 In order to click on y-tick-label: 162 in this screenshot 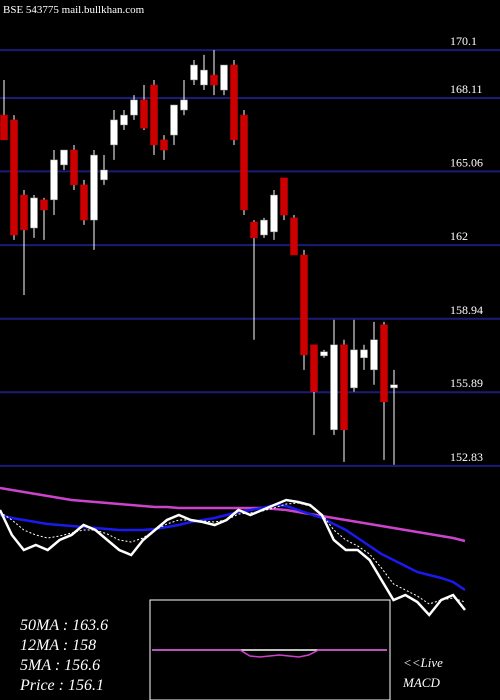, I will do `click(459, 236)`.